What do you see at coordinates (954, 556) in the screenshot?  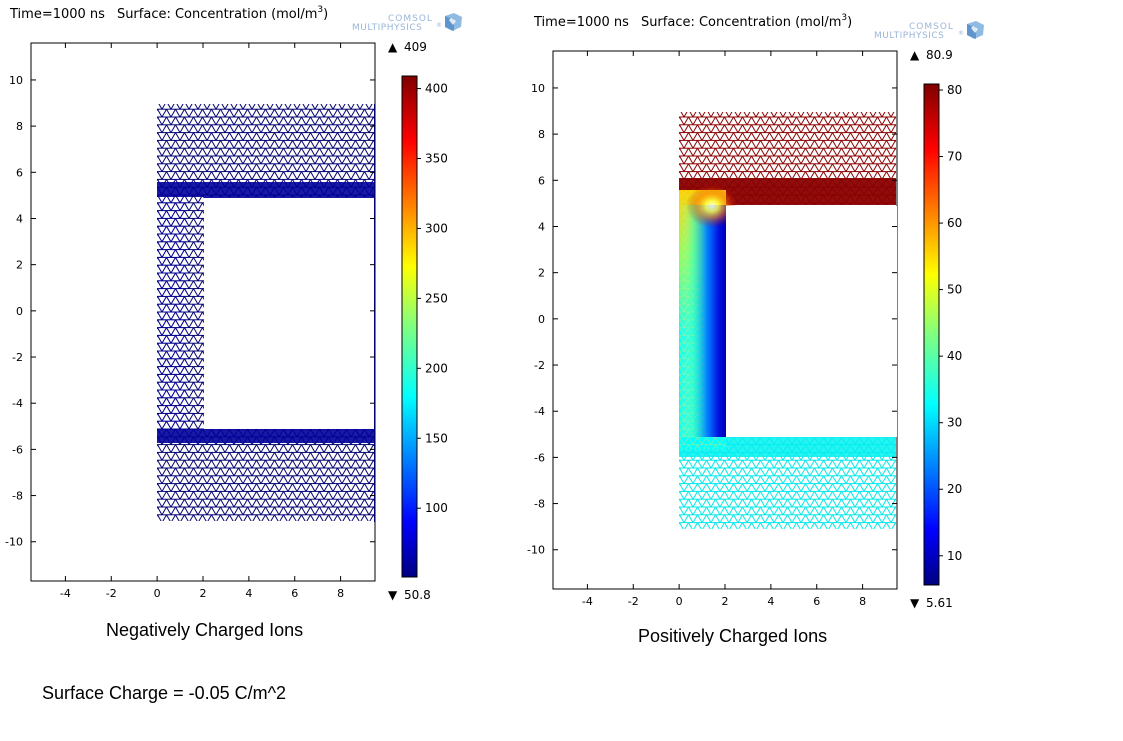 I see `colorbar-tick-label: 10` at bounding box center [954, 556].